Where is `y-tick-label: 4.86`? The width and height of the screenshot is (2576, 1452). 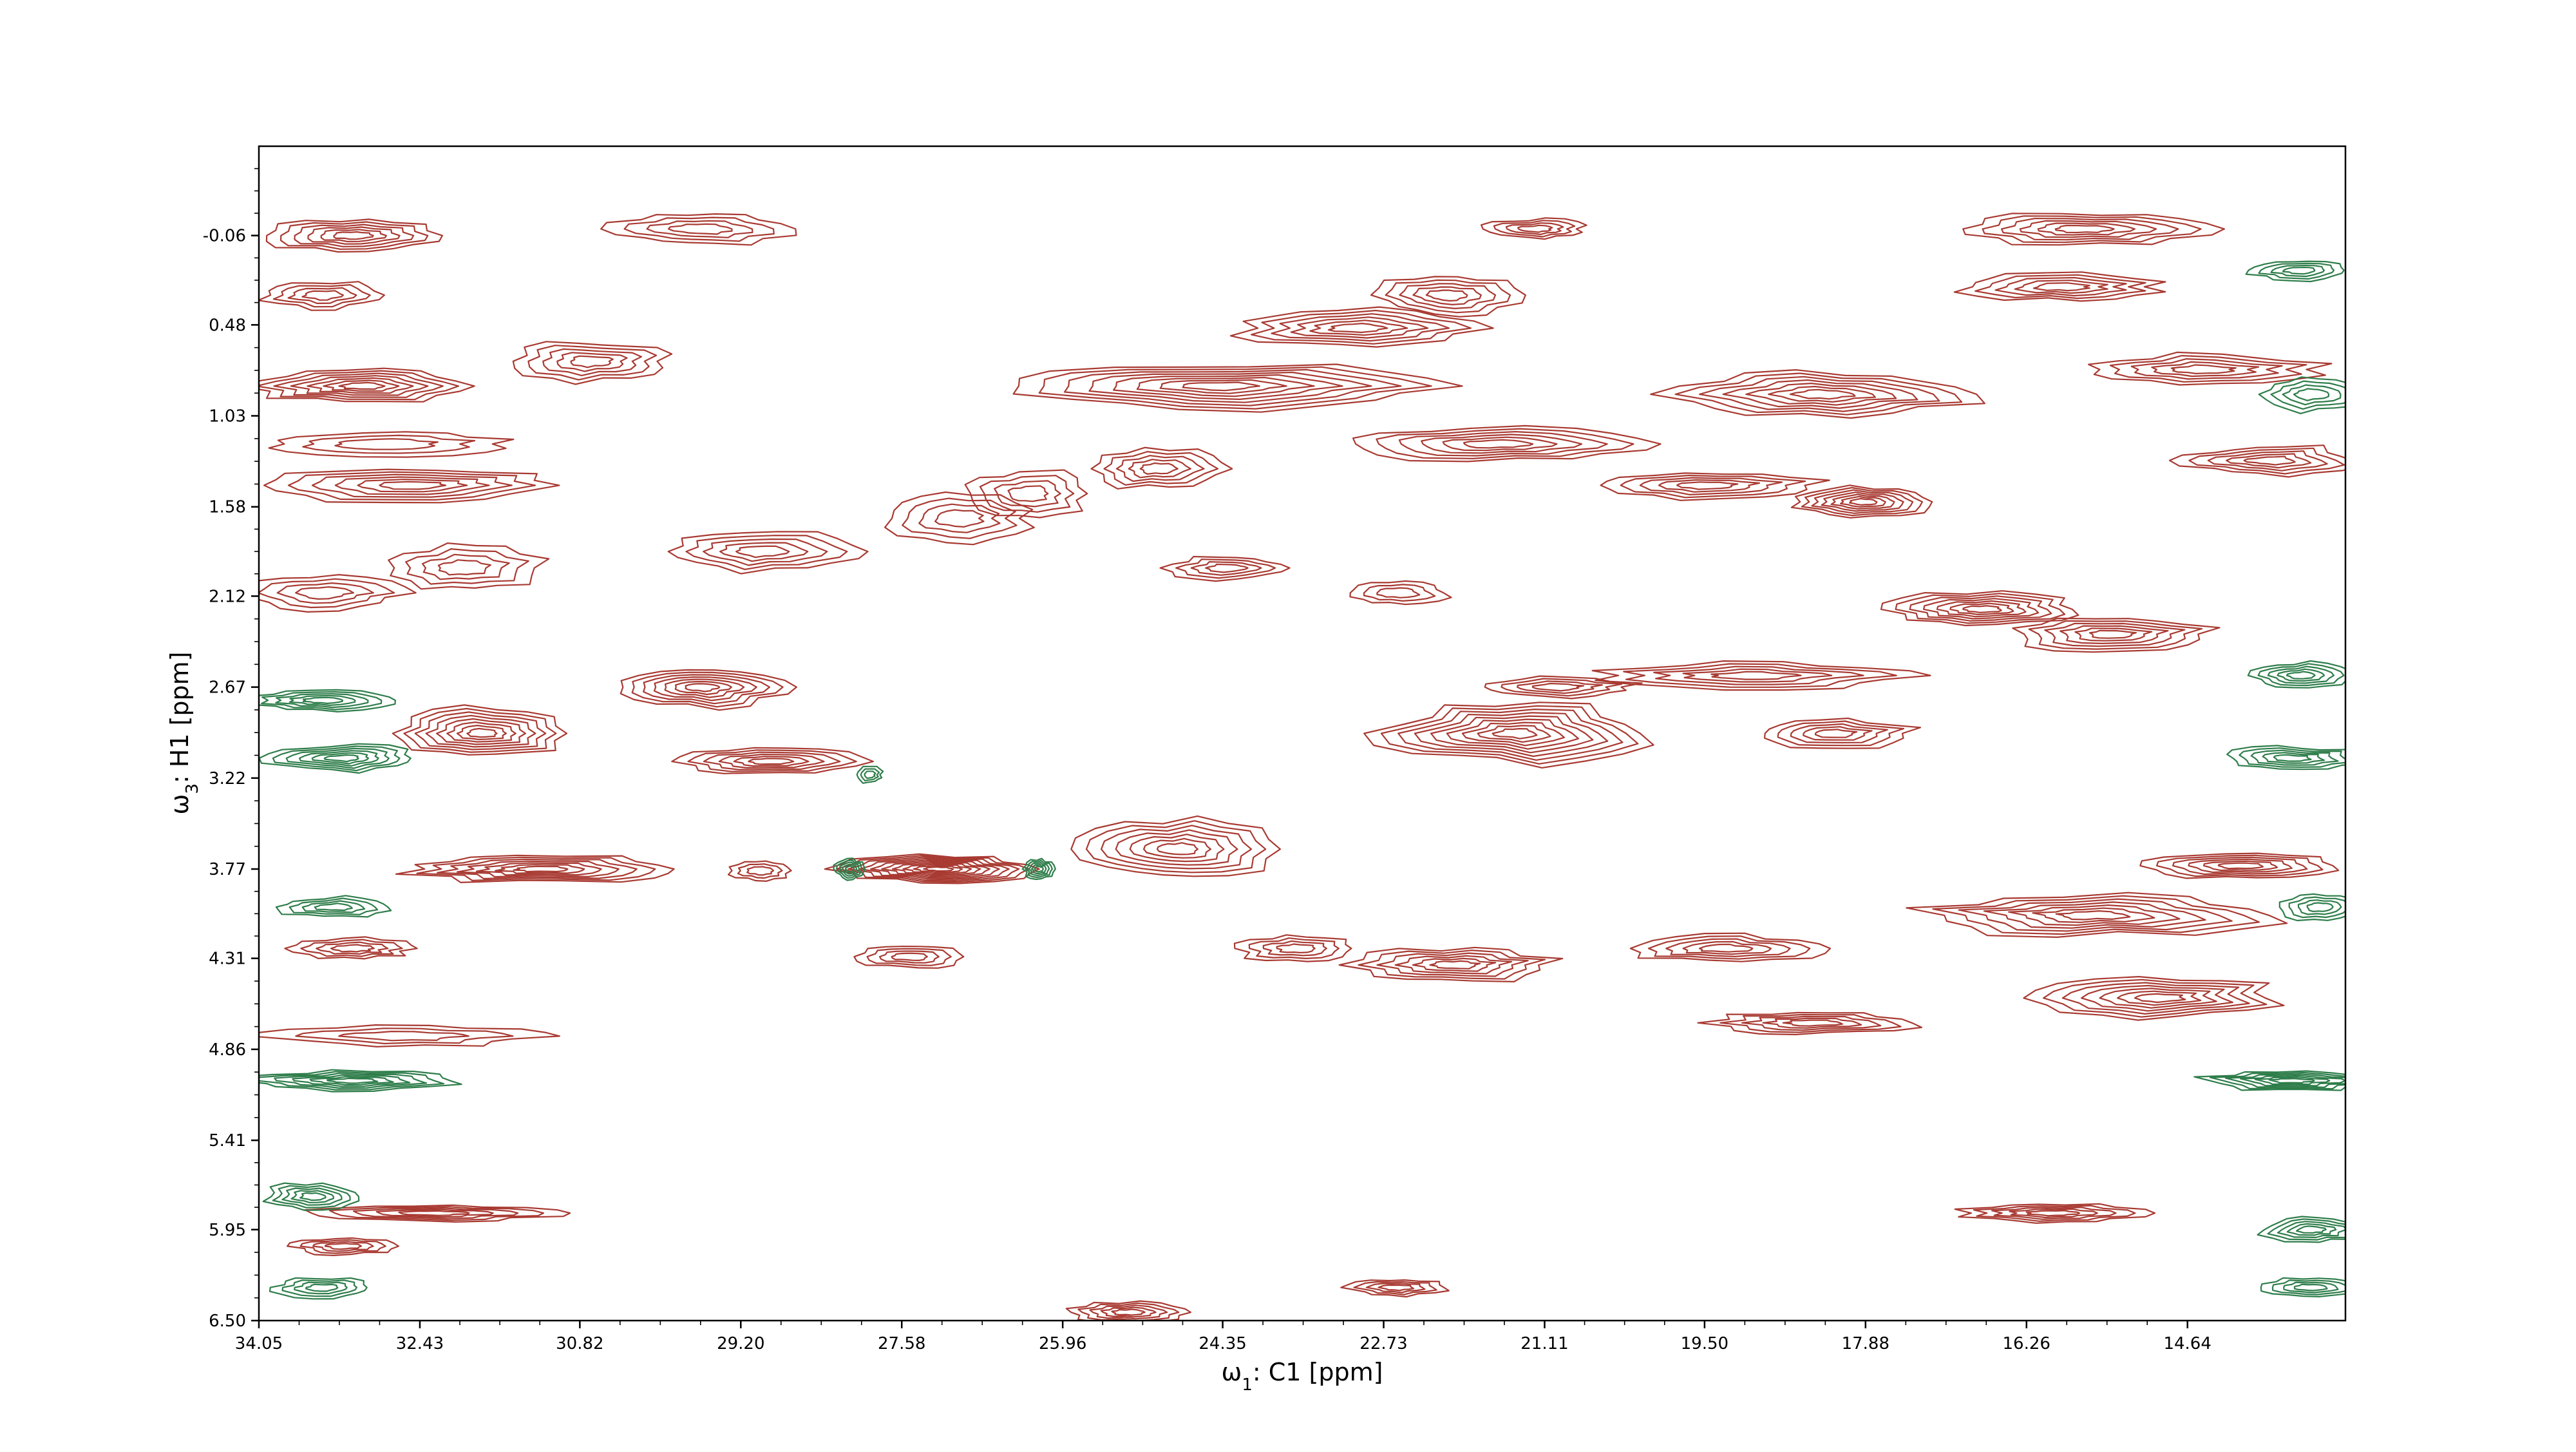
y-tick-label: 4.86 is located at coordinates (227, 1050).